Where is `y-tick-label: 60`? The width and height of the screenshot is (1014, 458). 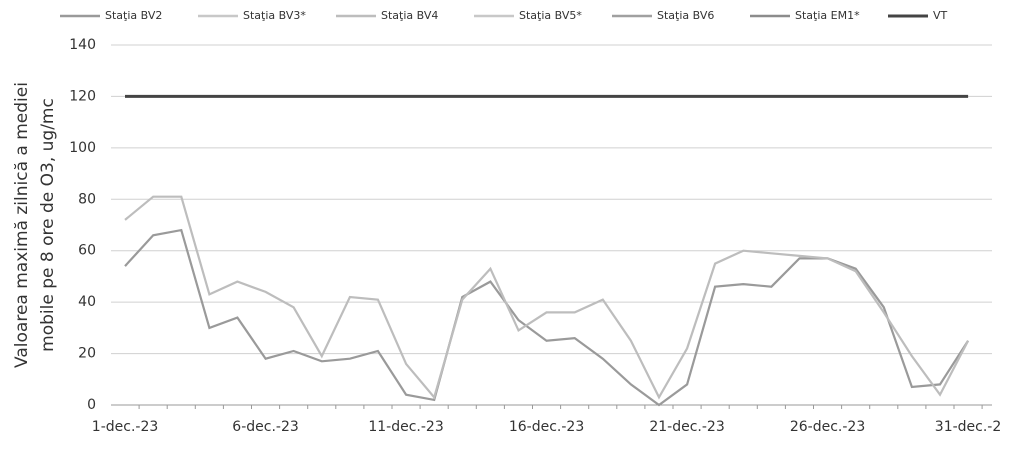 y-tick-label: 60 is located at coordinates (87, 251).